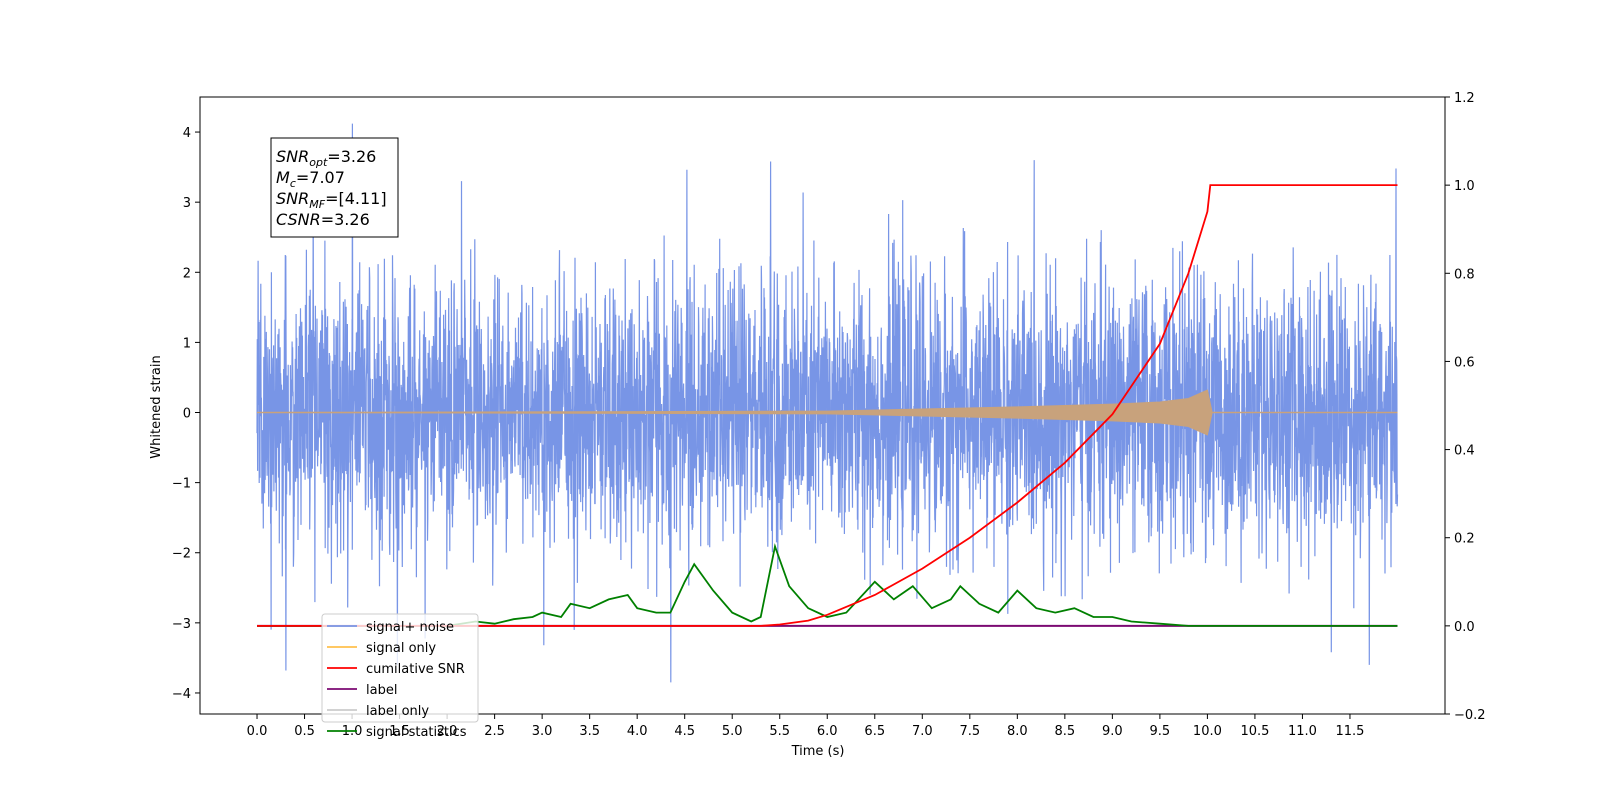  Describe the element at coordinates (323, 219) in the screenshot. I see `annotation-line: CSNR=3.26` at that location.